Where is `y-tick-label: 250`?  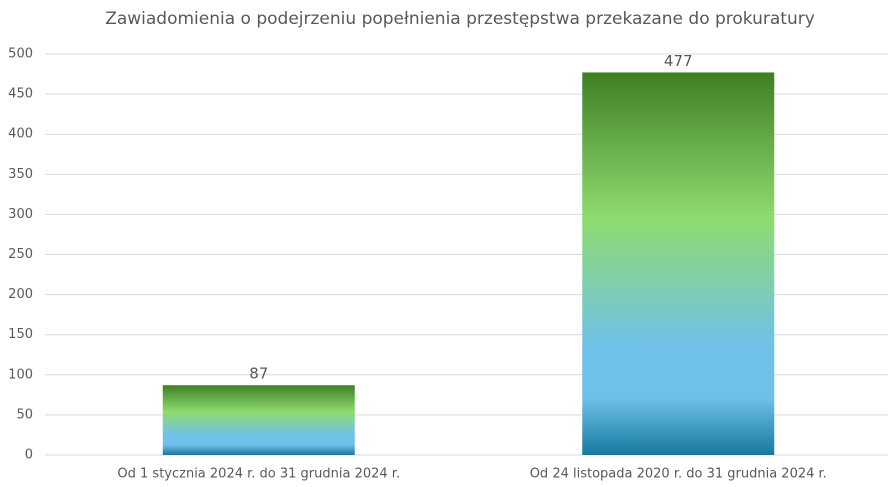 y-tick-label: 250 is located at coordinates (20, 254).